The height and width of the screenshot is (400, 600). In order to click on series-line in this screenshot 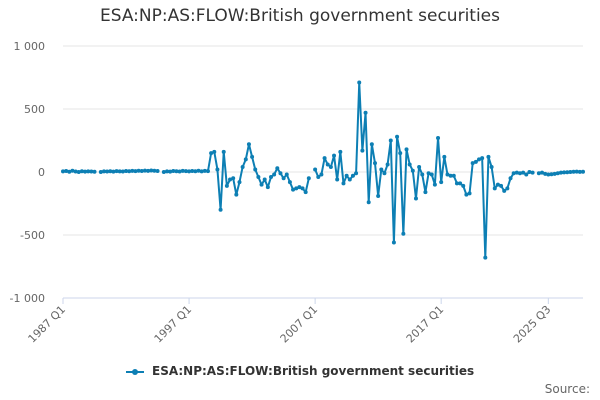, I will do `click(236, 177)`.